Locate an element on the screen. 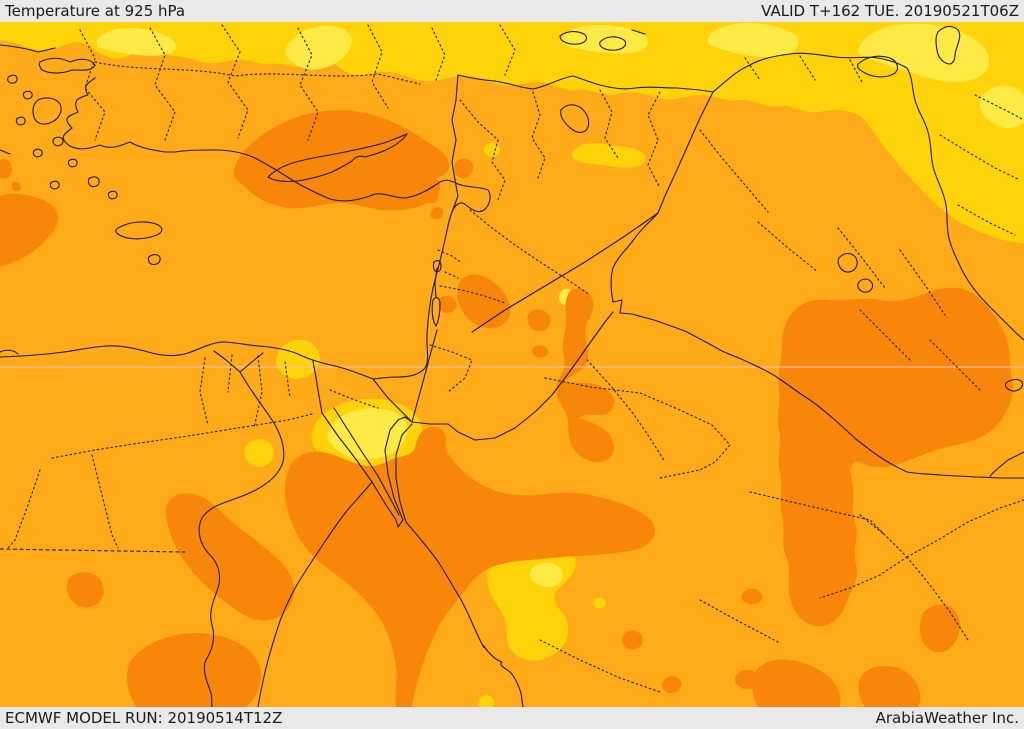  gulf-of-aqaba-coasts is located at coordinates (398, 469).